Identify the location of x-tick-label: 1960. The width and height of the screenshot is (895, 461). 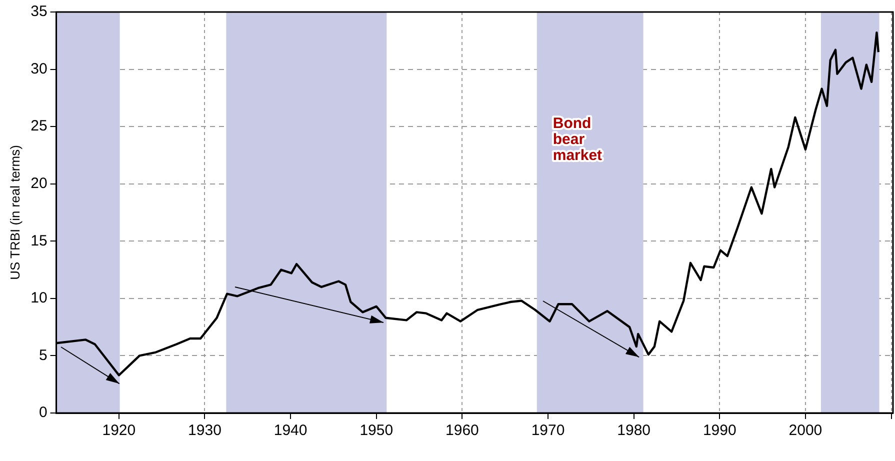
(462, 431).